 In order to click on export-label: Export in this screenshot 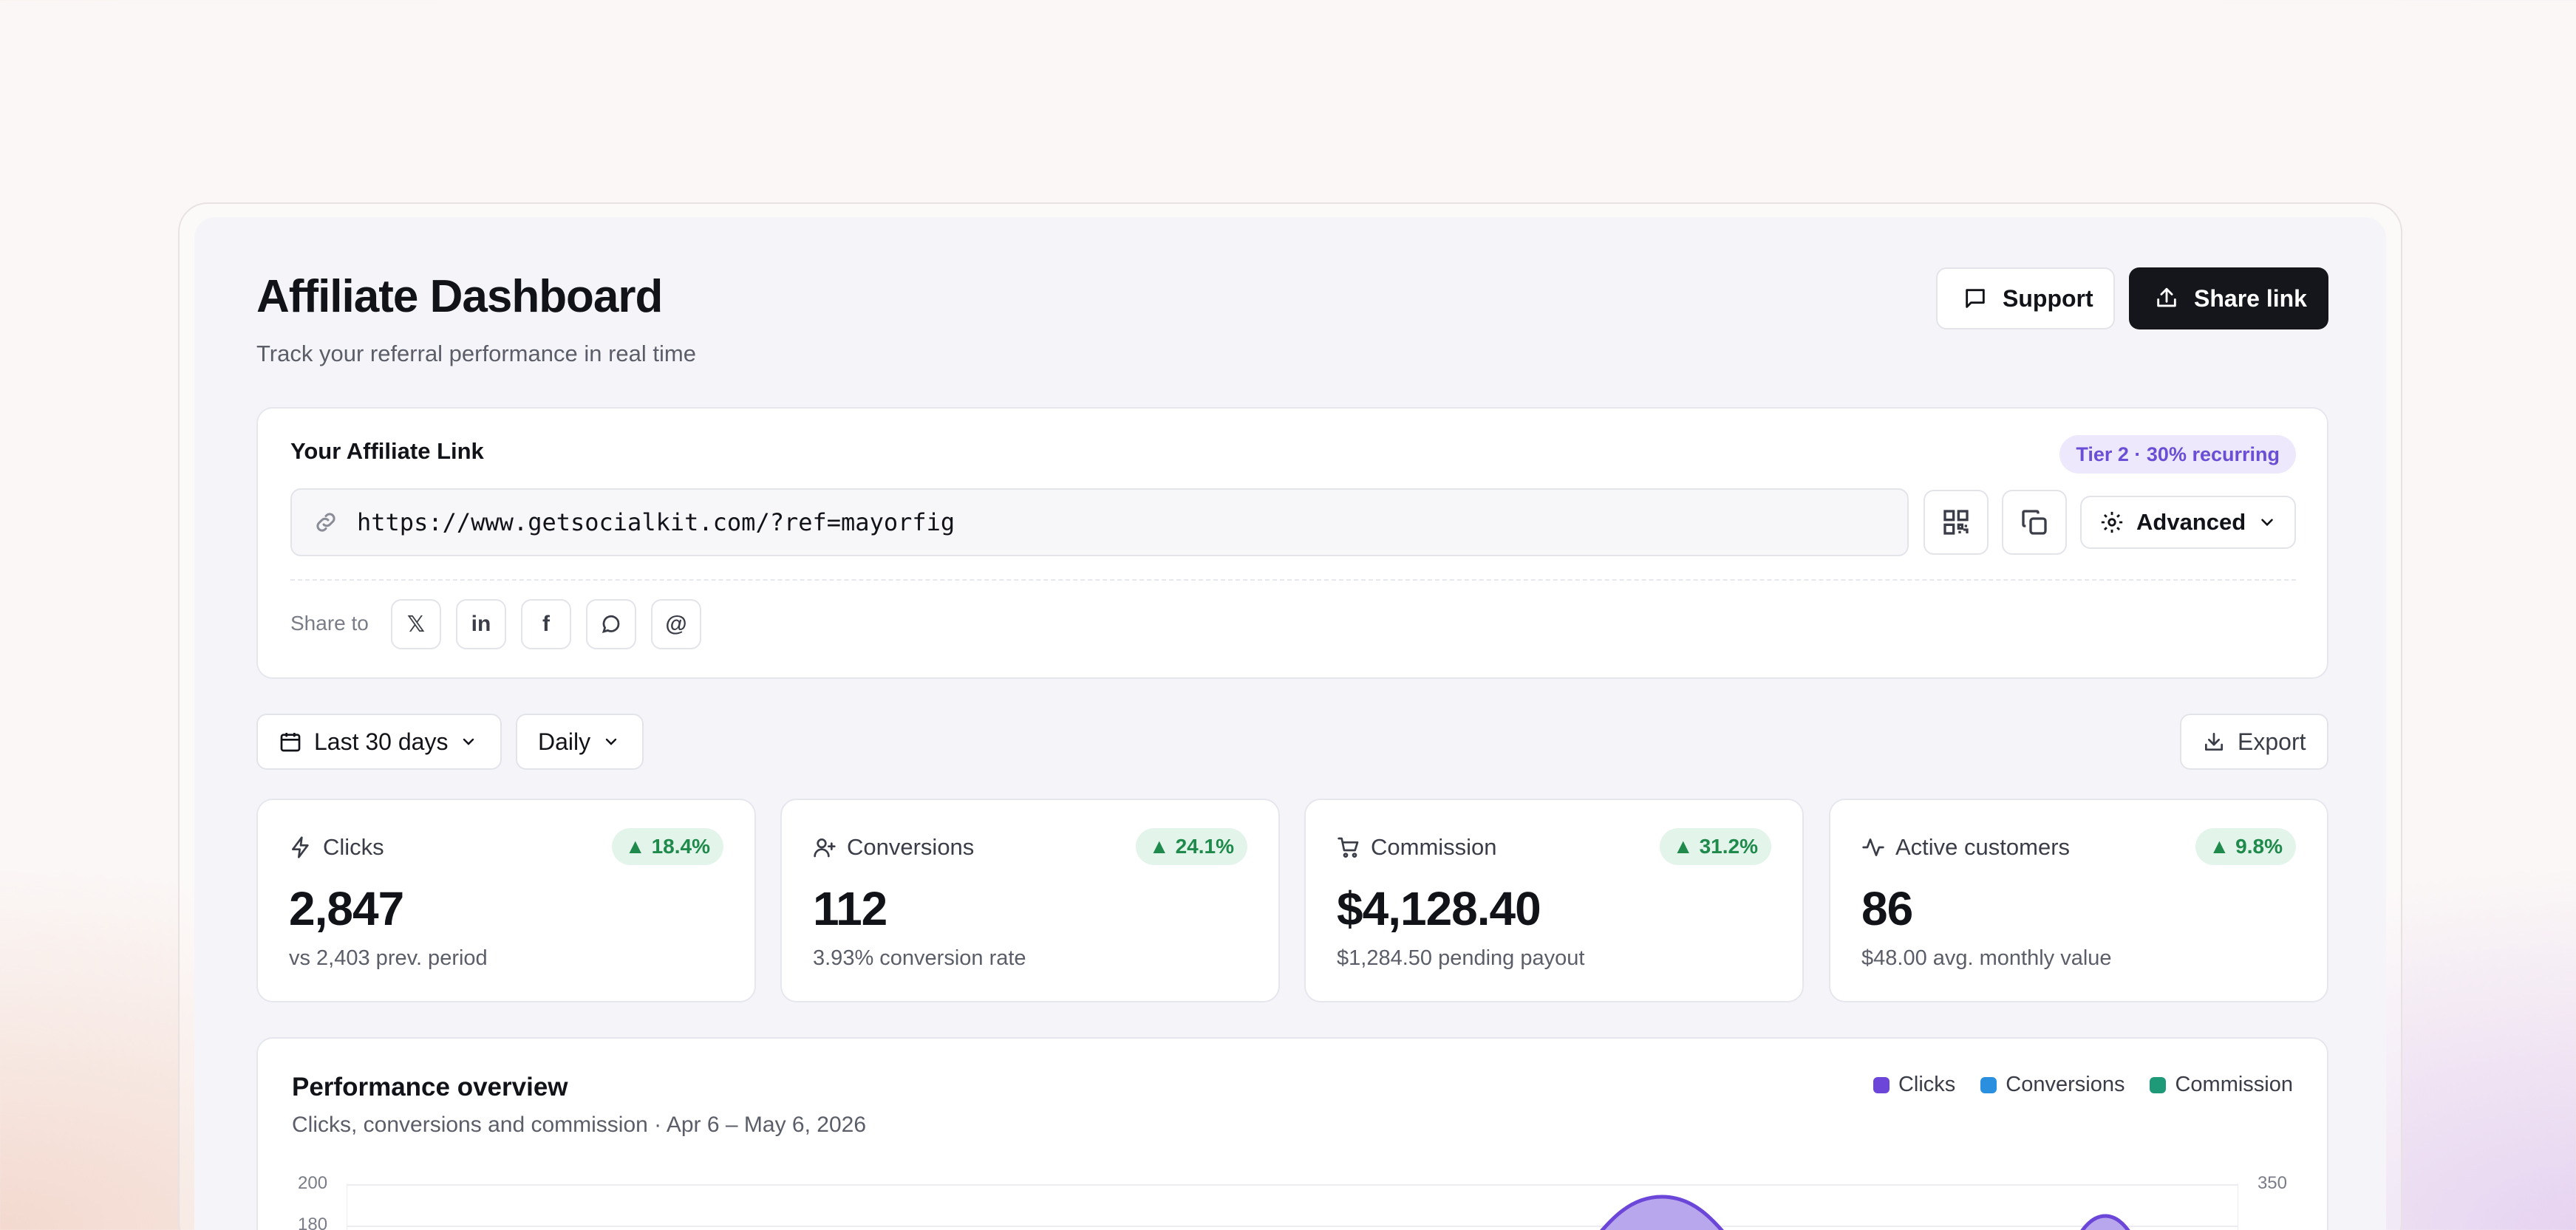, I will do `click(2272, 742)`.